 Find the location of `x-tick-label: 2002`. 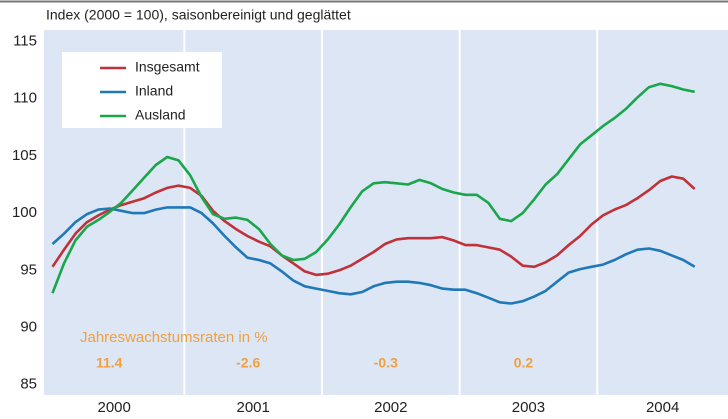

x-tick-label: 2002 is located at coordinates (390, 407).